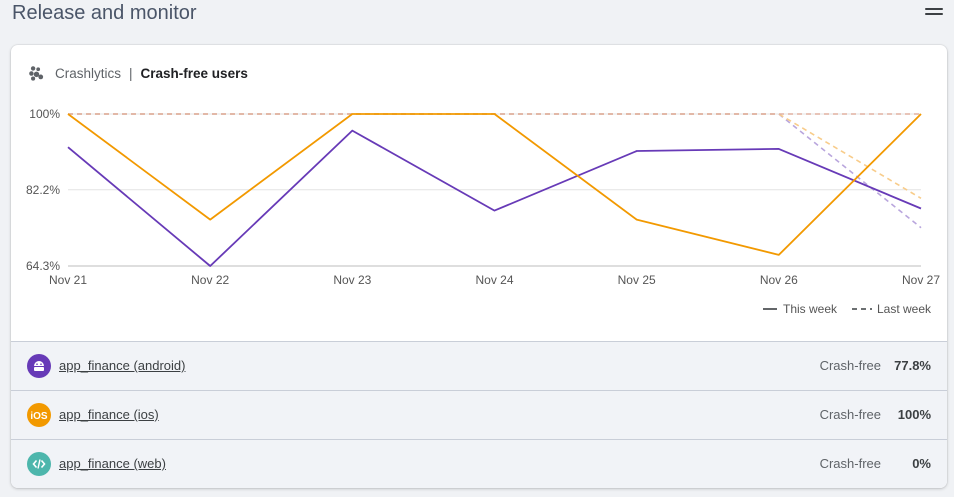  Describe the element at coordinates (122, 365) in the screenshot. I see `app-name-link: app_finance (android)` at that location.